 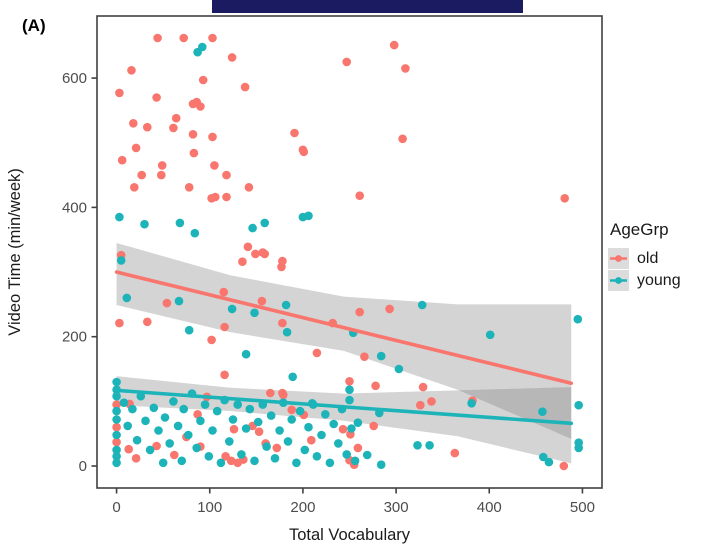 What do you see at coordinates (15, 252) in the screenshot?
I see `y-axis-title: Video Time (min/week)` at bounding box center [15, 252].